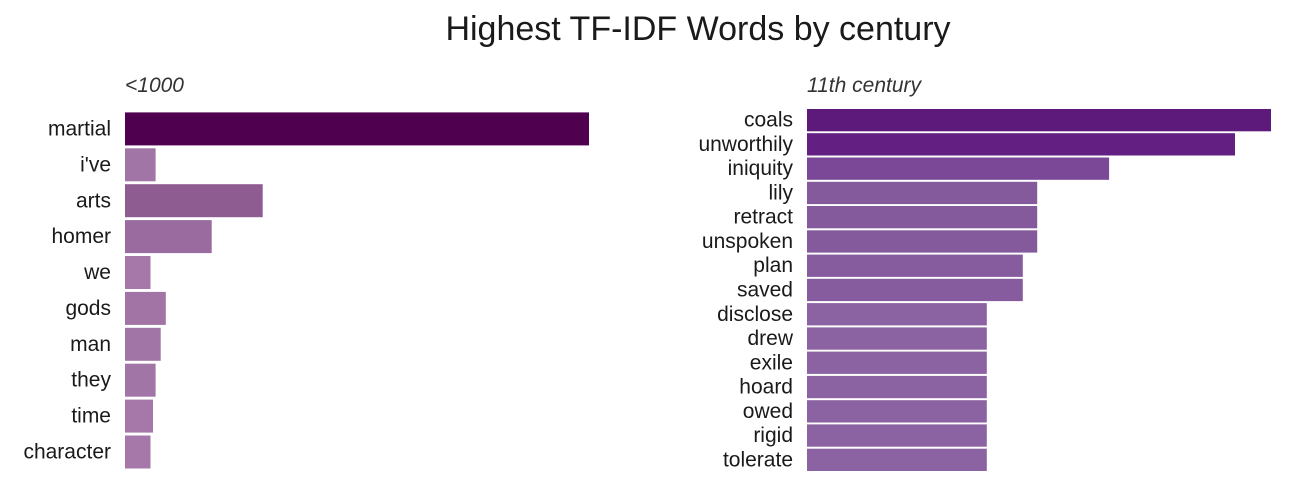 The height and width of the screenshot is (491, 1291). Describe the element at coordinates (768, 120) in the screenshot. I see `label-11th-century-coals: coals` at that location.